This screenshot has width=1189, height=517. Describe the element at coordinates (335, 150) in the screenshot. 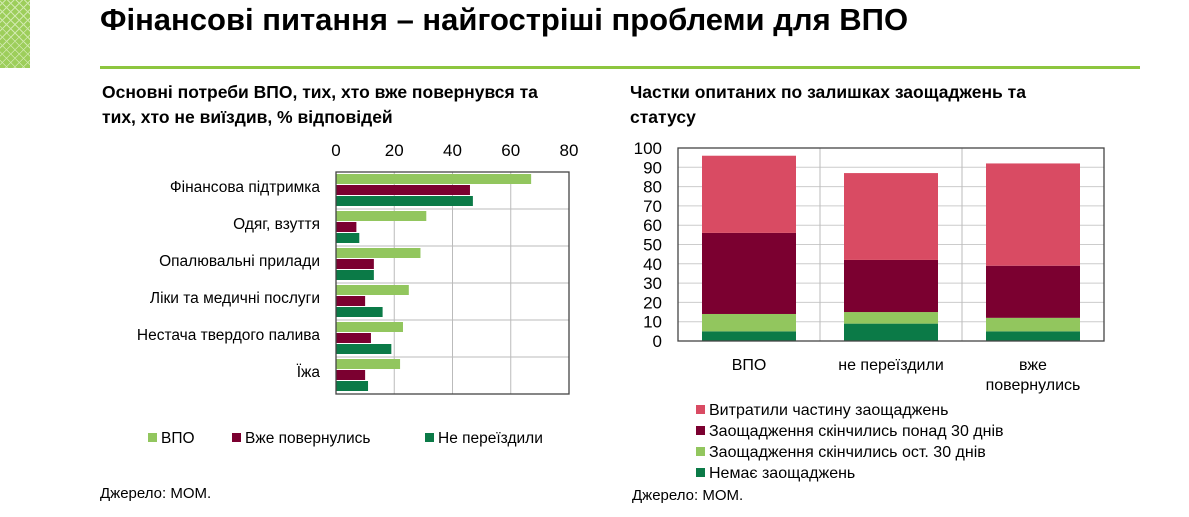

I see `x-tick-label: 0` at that location.